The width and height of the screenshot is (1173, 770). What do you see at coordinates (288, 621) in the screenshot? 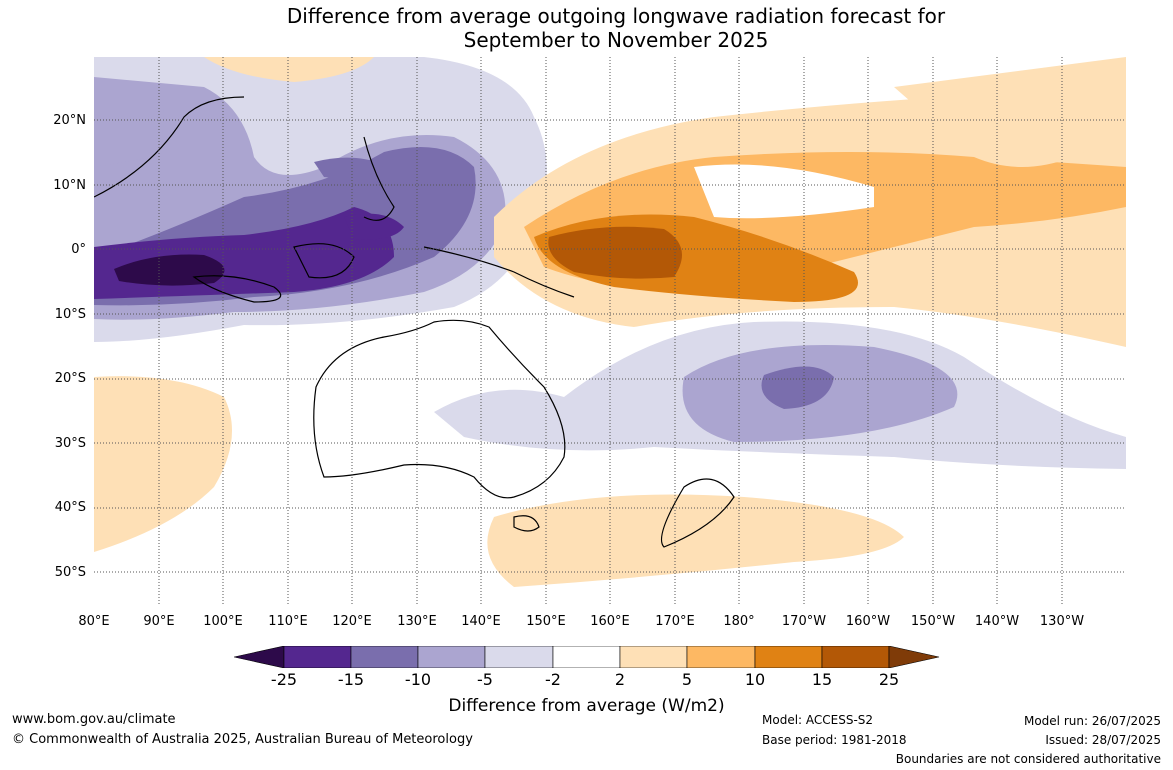
I see `lon-label: 110°E` at bounding box center [288, 621].